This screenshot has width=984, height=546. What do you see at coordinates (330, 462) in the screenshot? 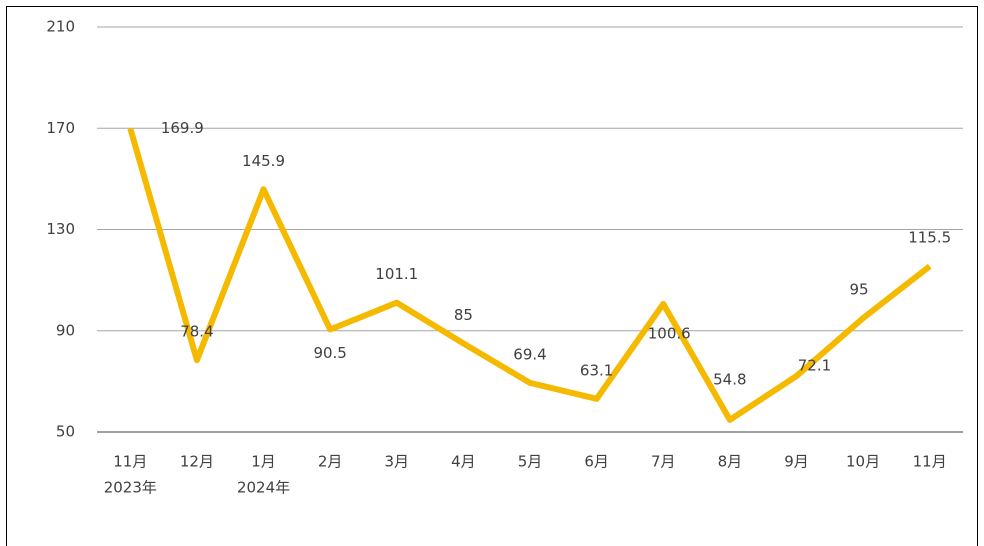
I see `x-tick-label: 2月` at bounding box center [330, 462].